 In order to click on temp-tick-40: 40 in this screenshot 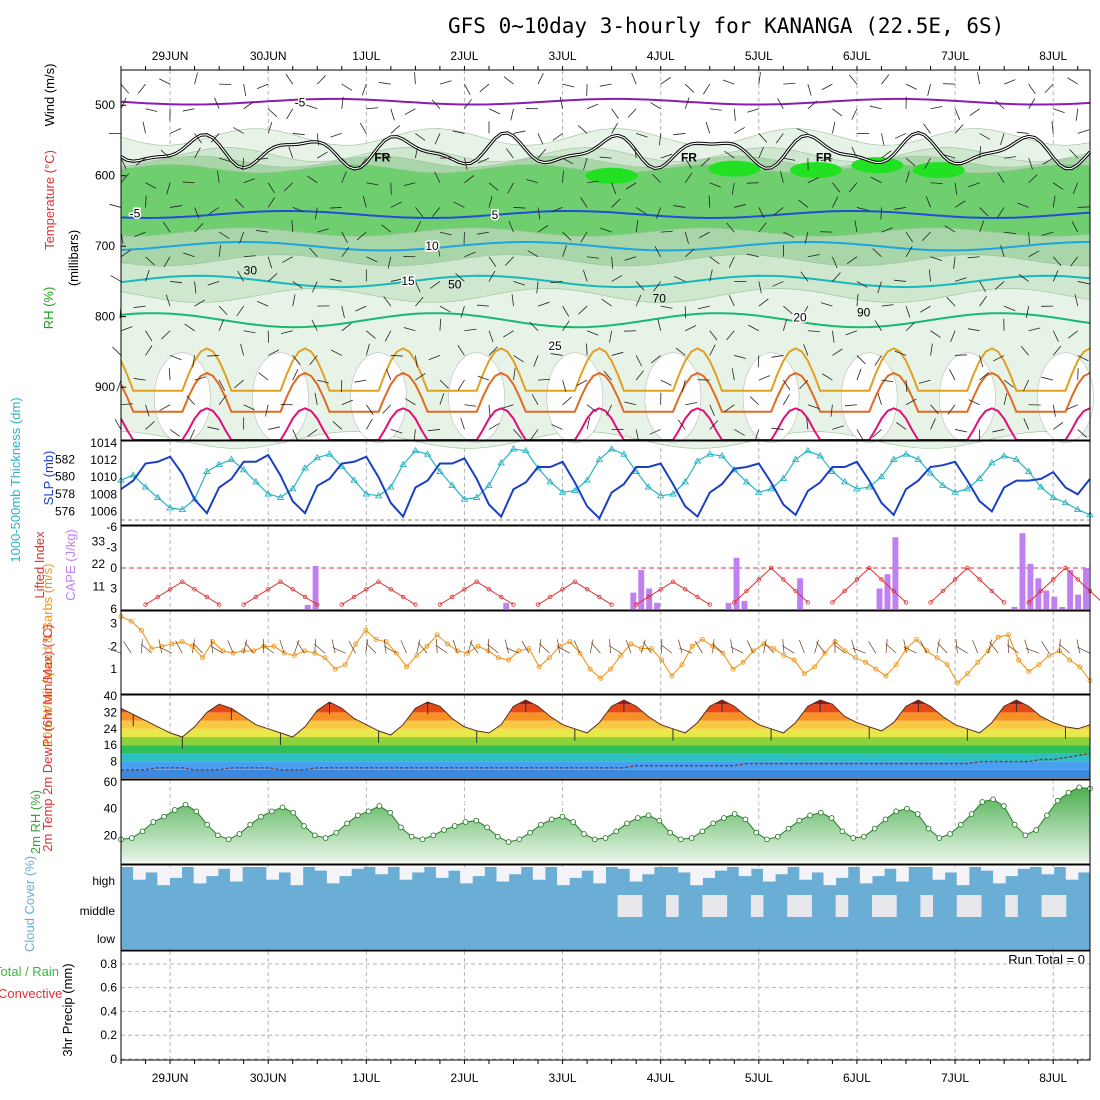, I will do `click(111, 696)`.